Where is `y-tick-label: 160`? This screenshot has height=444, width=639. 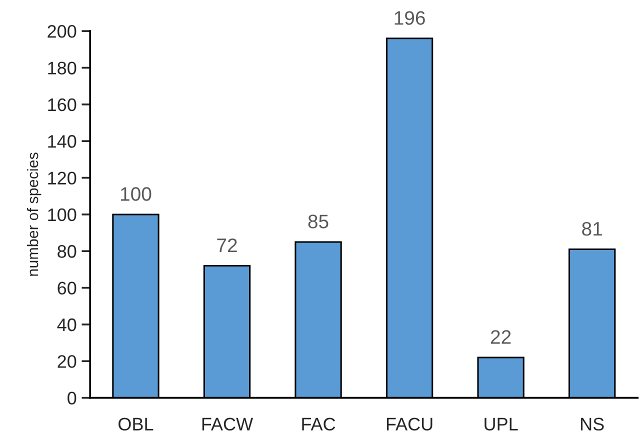 y-tick-label: 160 is located at coordinates (62, 105).